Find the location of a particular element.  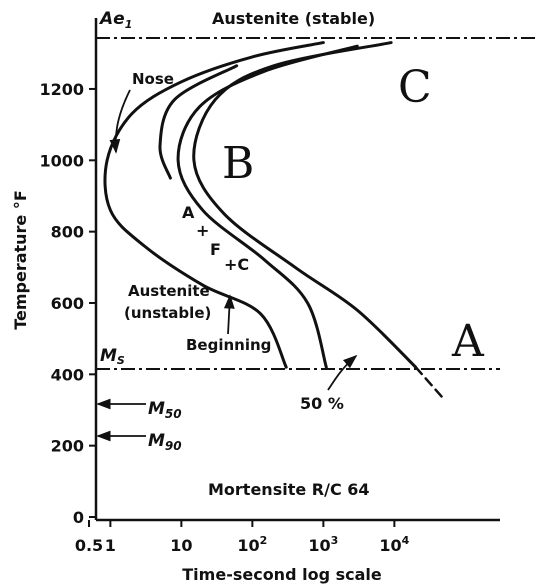

region-b-label: B is located at coordinates (238, 163).